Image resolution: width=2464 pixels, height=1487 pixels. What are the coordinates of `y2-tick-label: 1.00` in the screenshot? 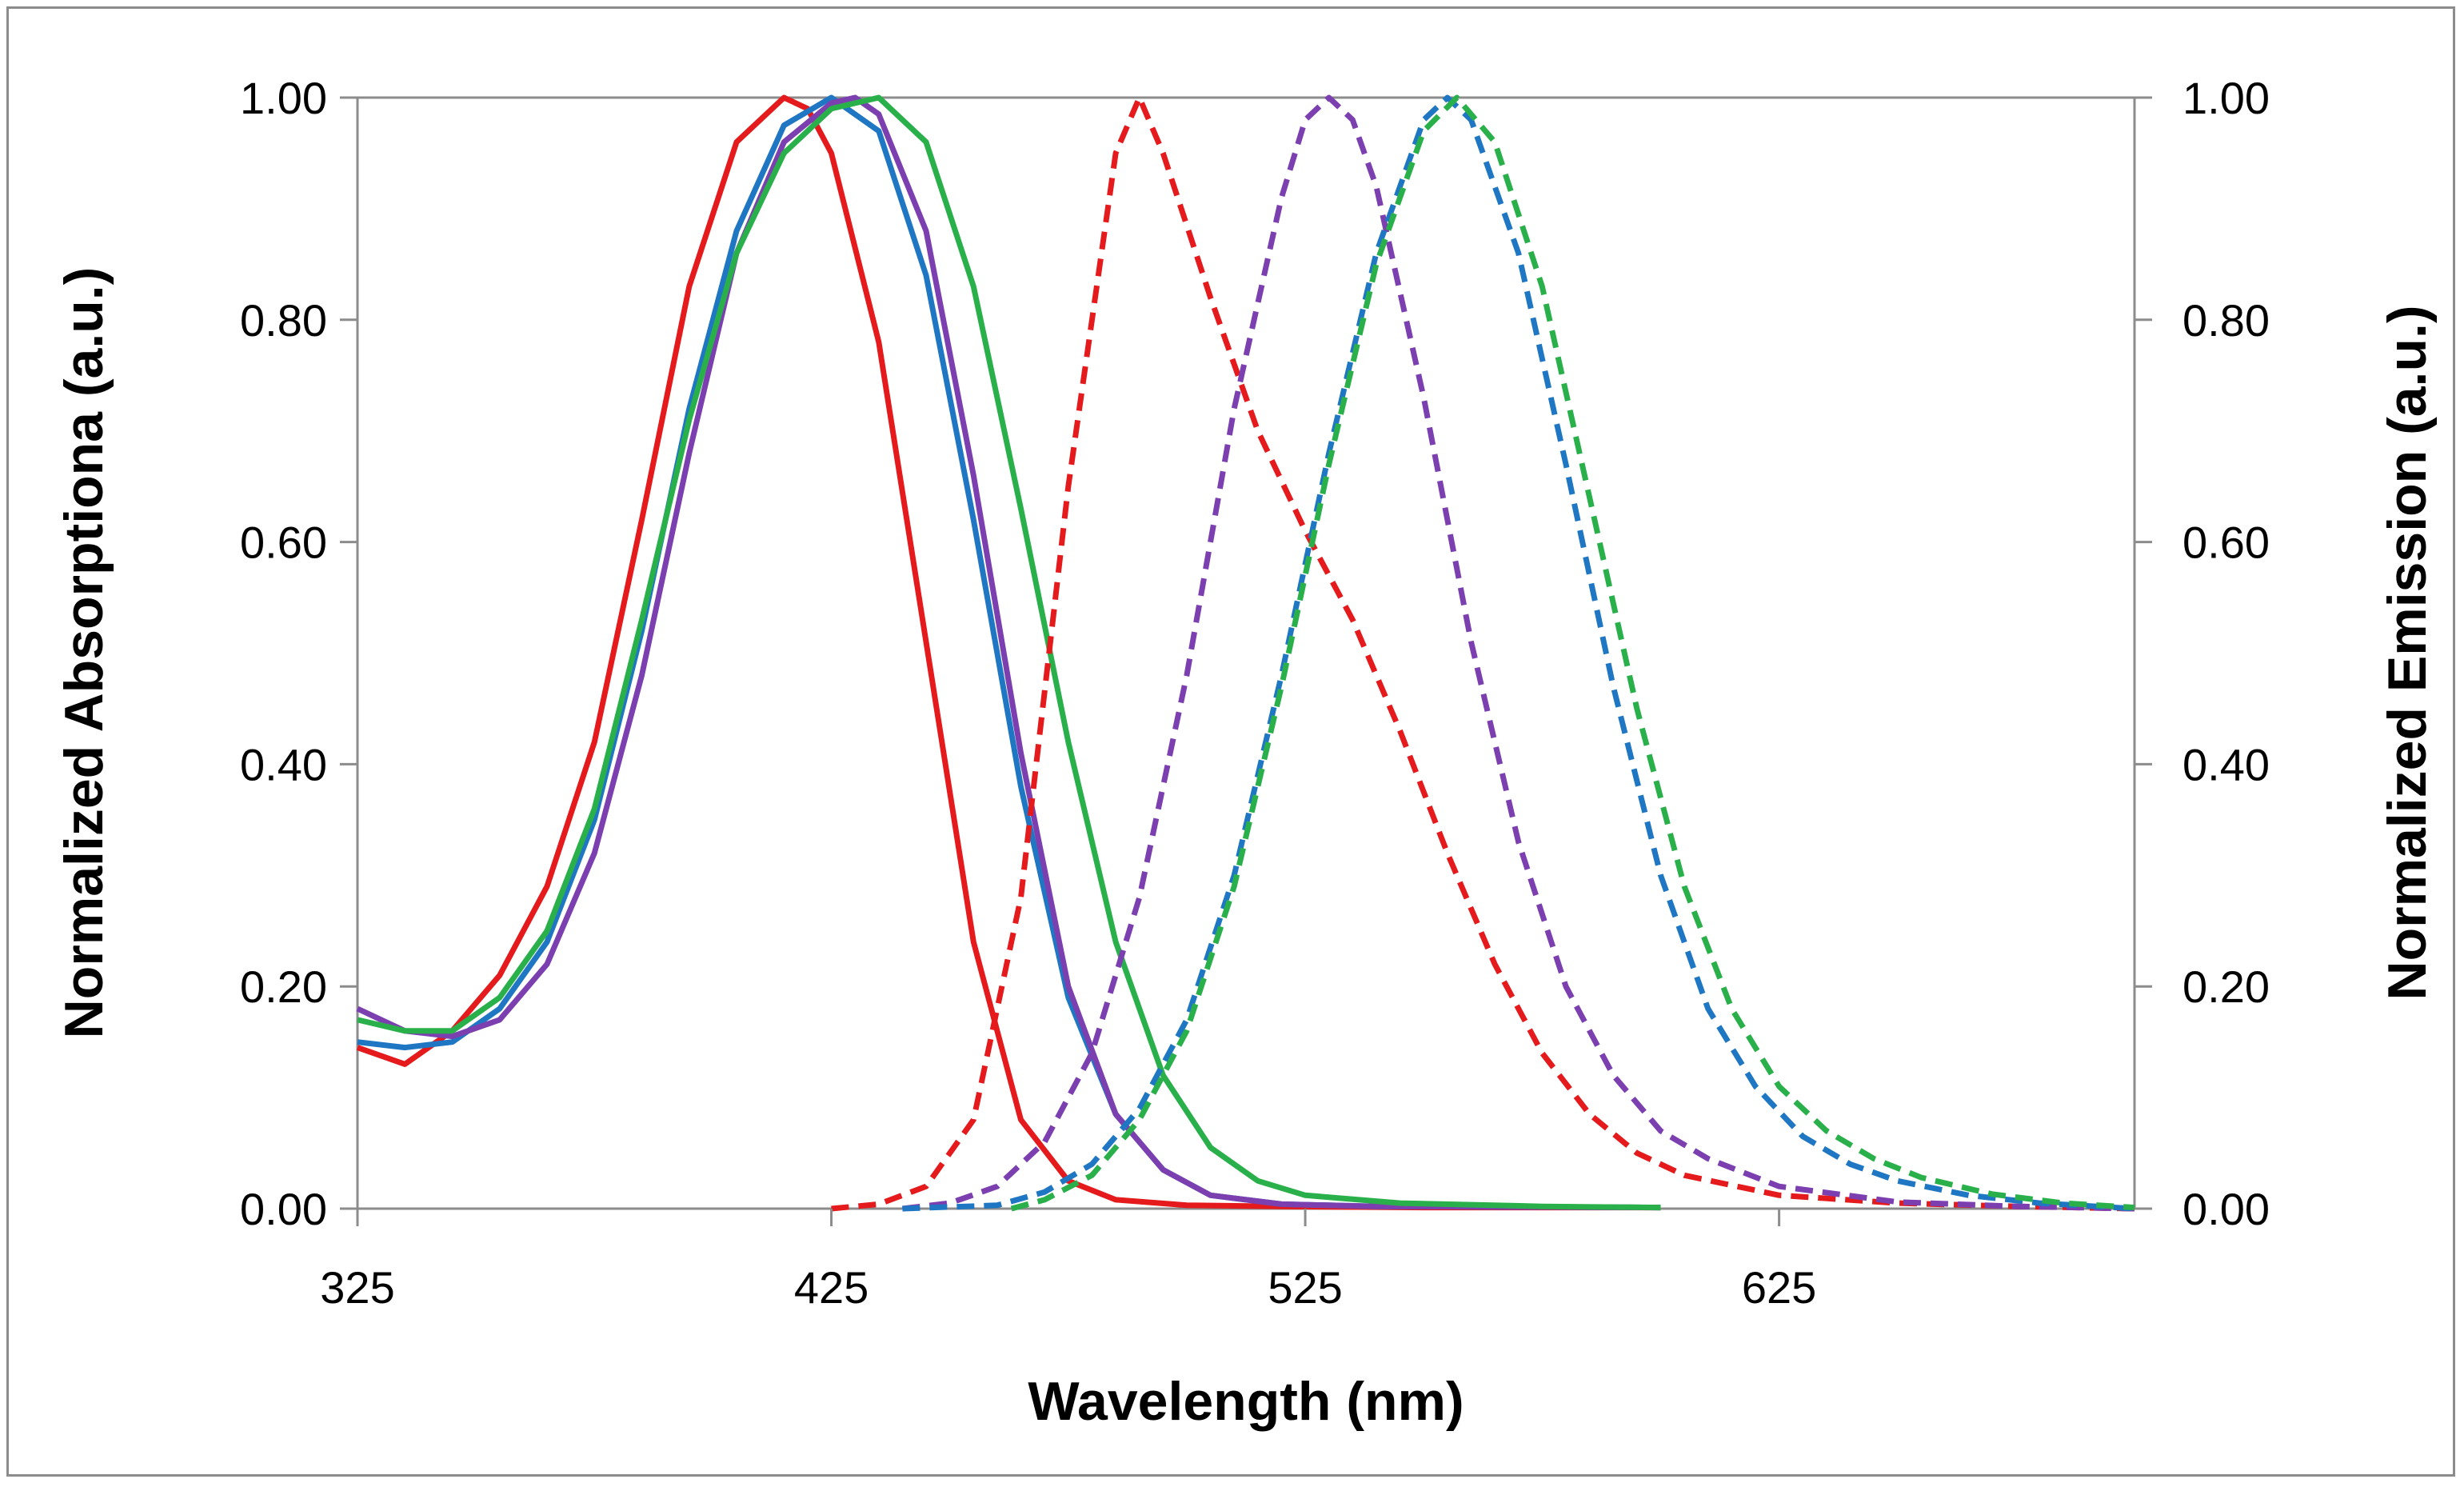 It's located at (2226, 98).